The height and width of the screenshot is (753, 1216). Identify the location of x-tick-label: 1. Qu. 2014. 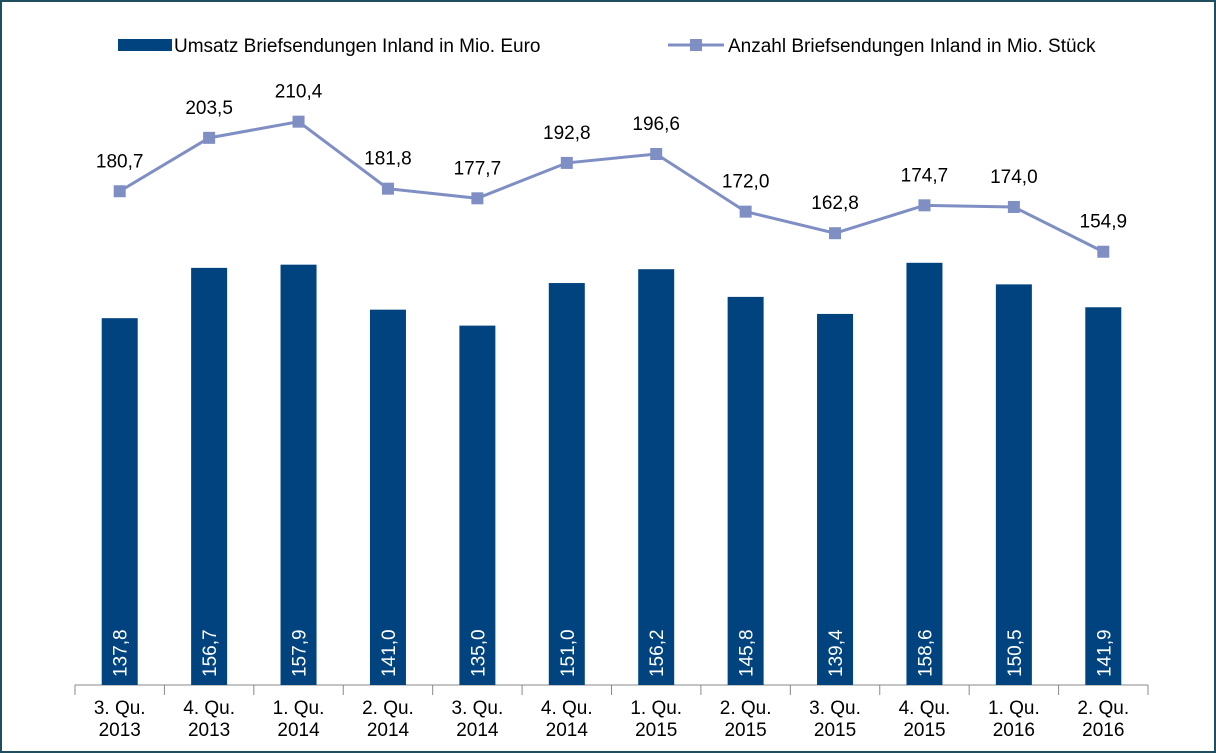
(299, 719).